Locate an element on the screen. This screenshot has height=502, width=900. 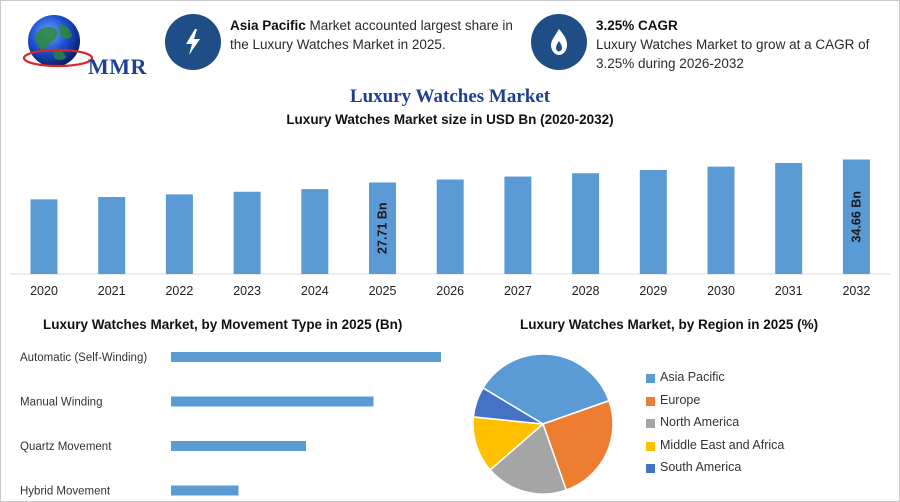
bar-2026 is located at coordinates (450, 226).